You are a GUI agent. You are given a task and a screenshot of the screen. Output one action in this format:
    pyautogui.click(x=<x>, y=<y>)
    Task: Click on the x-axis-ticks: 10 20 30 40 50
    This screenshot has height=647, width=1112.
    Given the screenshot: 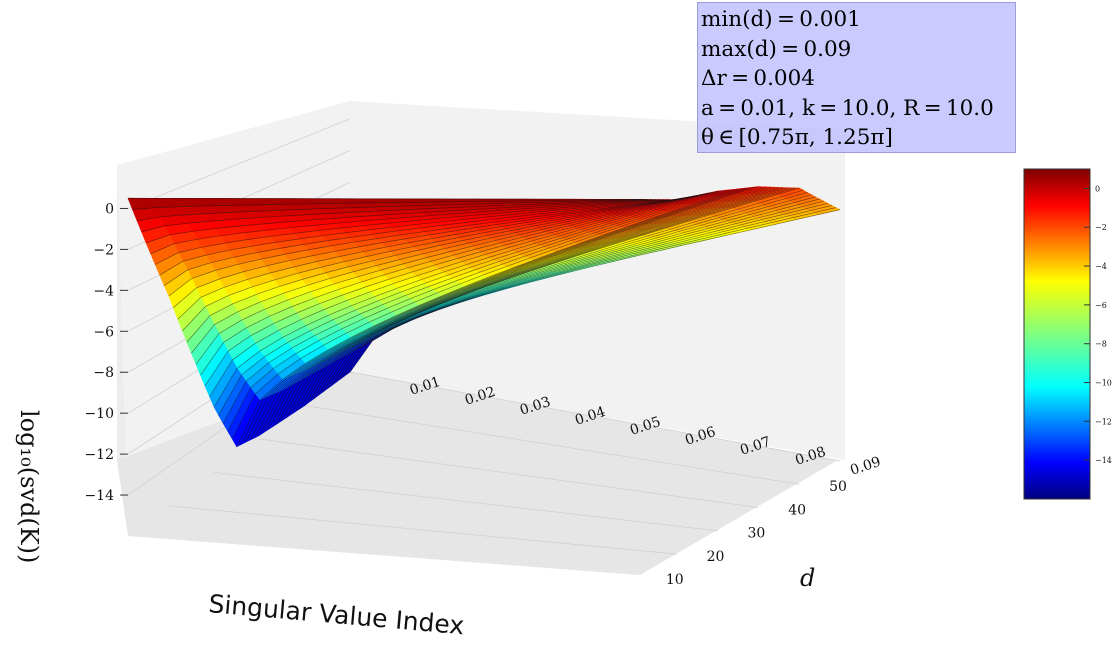 What is the action you would take?
    pyautogui.click(x=756, y=533)
    